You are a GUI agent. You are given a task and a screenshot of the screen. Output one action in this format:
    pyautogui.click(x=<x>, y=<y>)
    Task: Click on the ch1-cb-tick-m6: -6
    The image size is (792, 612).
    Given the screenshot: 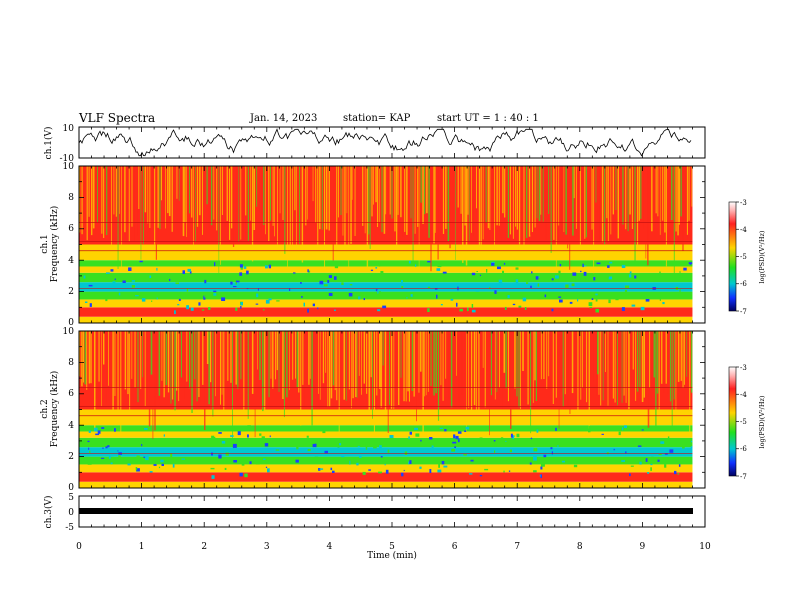 What is the action you would take?
    pyautogui.click(x=743, y=284)
    